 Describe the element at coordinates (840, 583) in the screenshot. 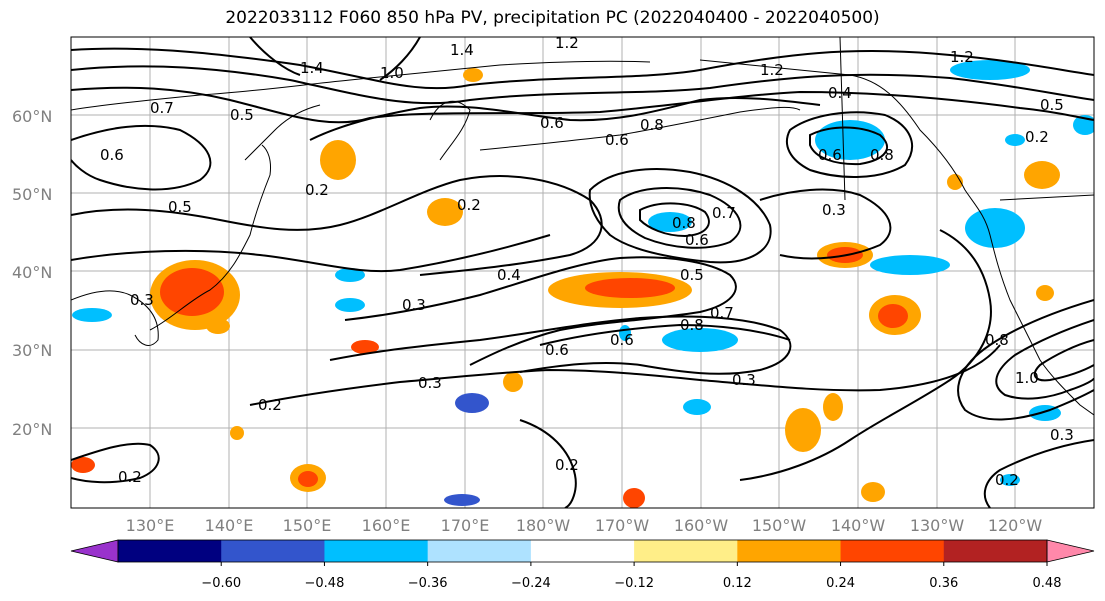

I see `colorbar-tick-label: 0.24` at that location.